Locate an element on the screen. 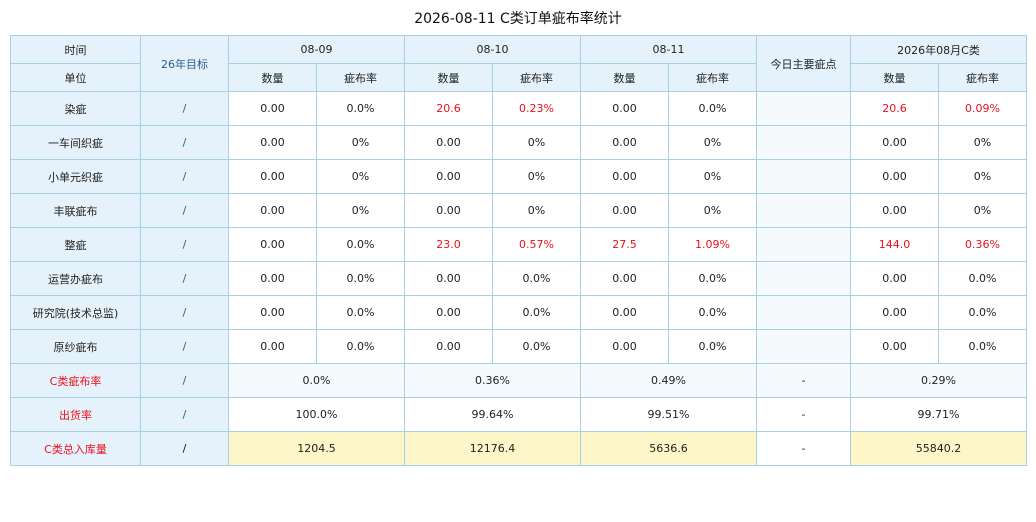 This screenshot has width=1036, height=522. summary-day-cell: 99.51% is located at coordinates (668, 414).